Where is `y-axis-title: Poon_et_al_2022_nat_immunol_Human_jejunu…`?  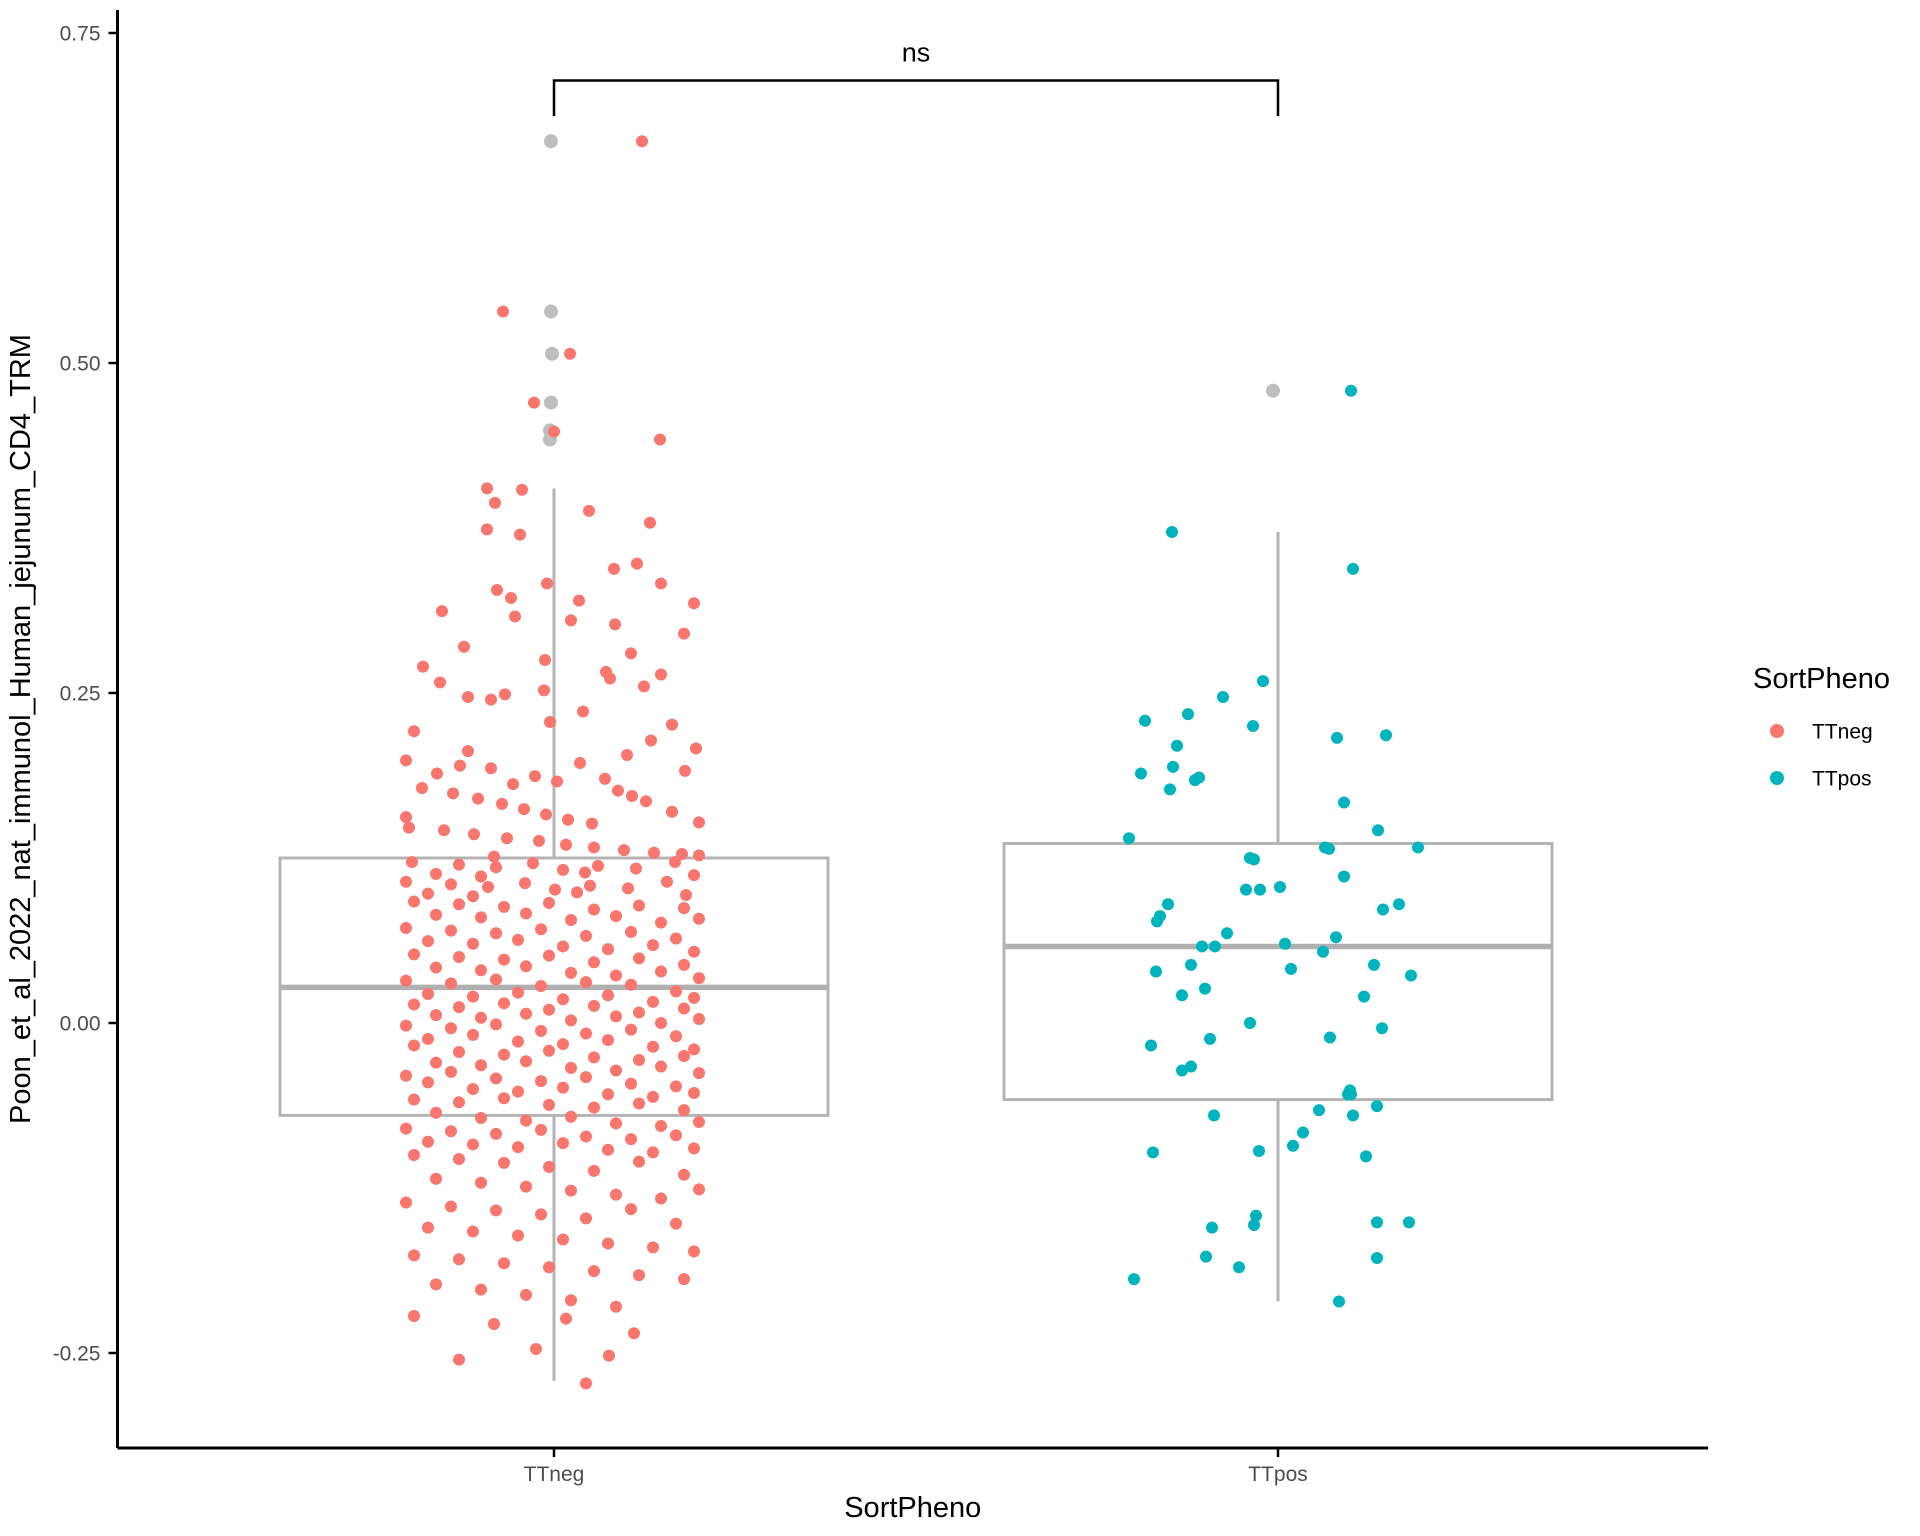 y-axis-title: Poon_et_al_2022_nat_immunol_Human_jejunu… is located at coordinates (21, 729).